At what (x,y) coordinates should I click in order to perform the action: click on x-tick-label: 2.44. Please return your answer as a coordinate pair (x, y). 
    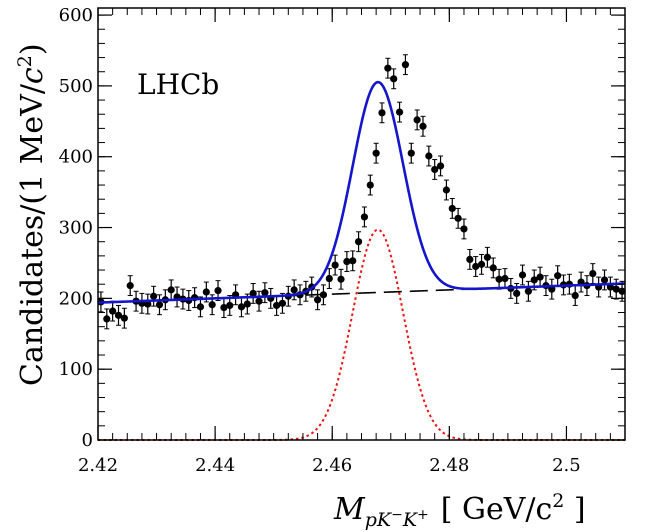
    Looking at the image, I should click on (215, 465).